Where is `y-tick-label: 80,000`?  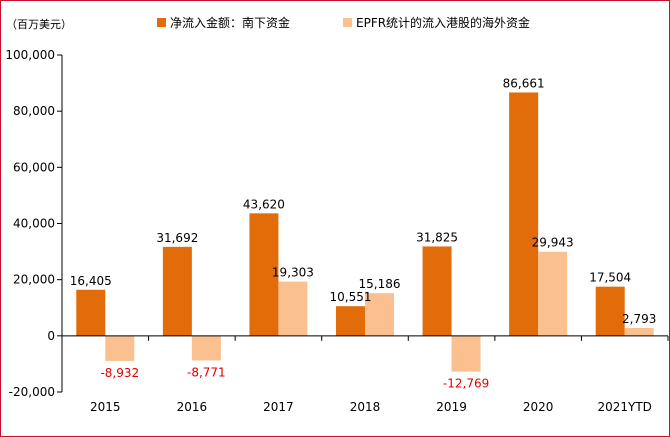 y-tick-label: 80,000 is located at coordinates (34, 111).